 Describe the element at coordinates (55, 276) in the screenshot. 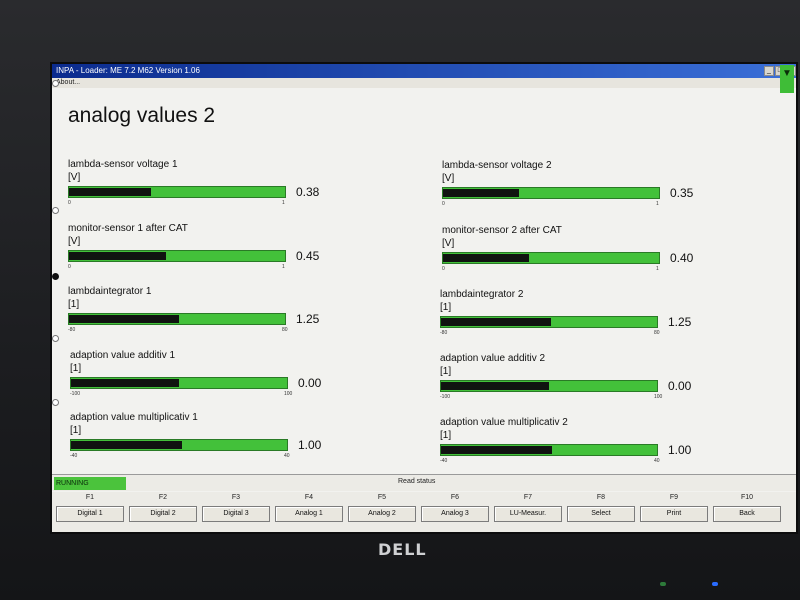

I see `radio-marker-selected` at that location.